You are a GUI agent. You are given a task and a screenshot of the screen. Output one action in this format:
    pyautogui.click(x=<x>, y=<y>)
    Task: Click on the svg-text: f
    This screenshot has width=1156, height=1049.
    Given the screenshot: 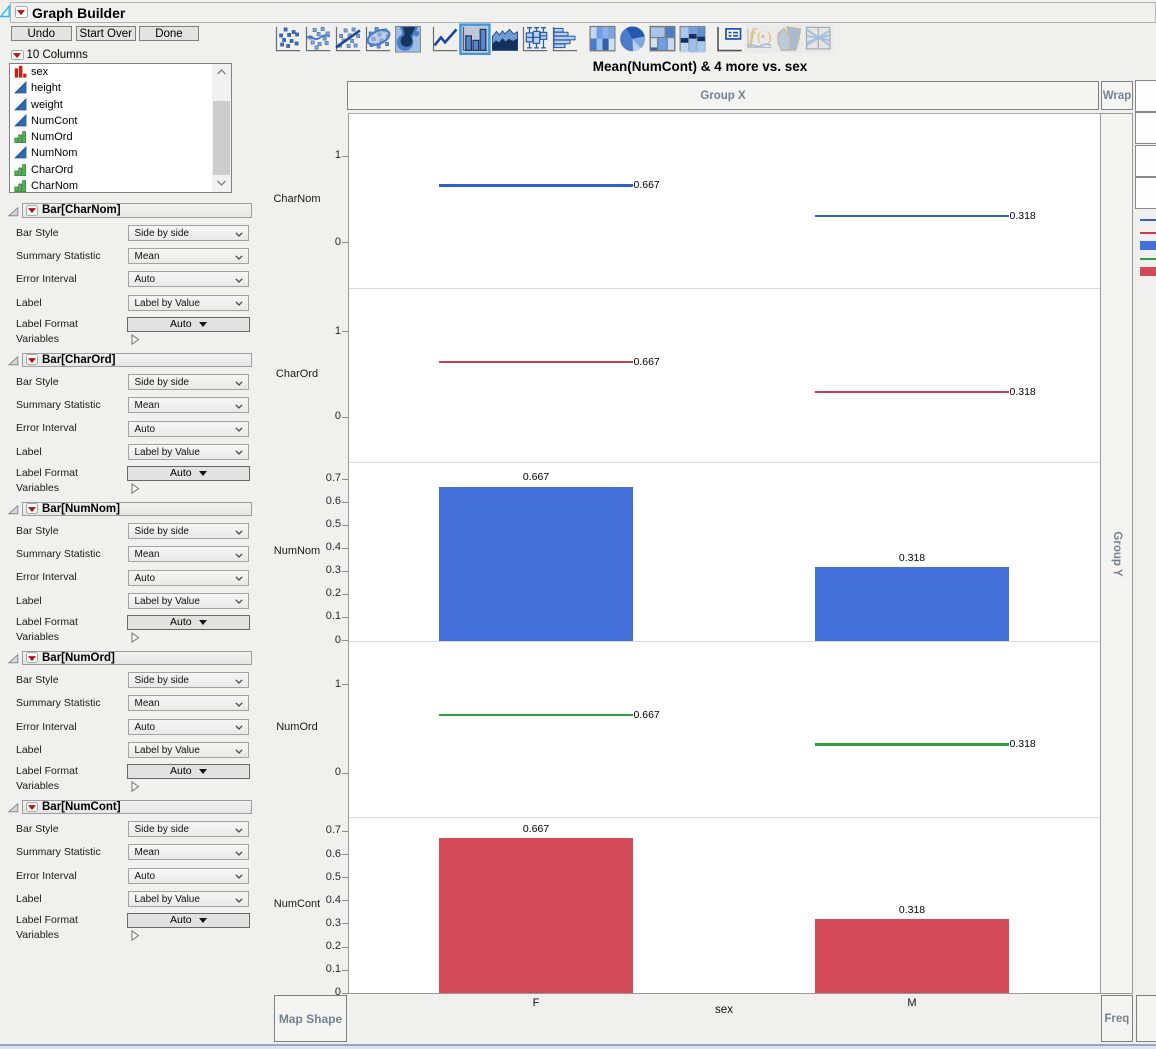 What is the action you would take?
    pyautogui.click(x=753, y=36)
    